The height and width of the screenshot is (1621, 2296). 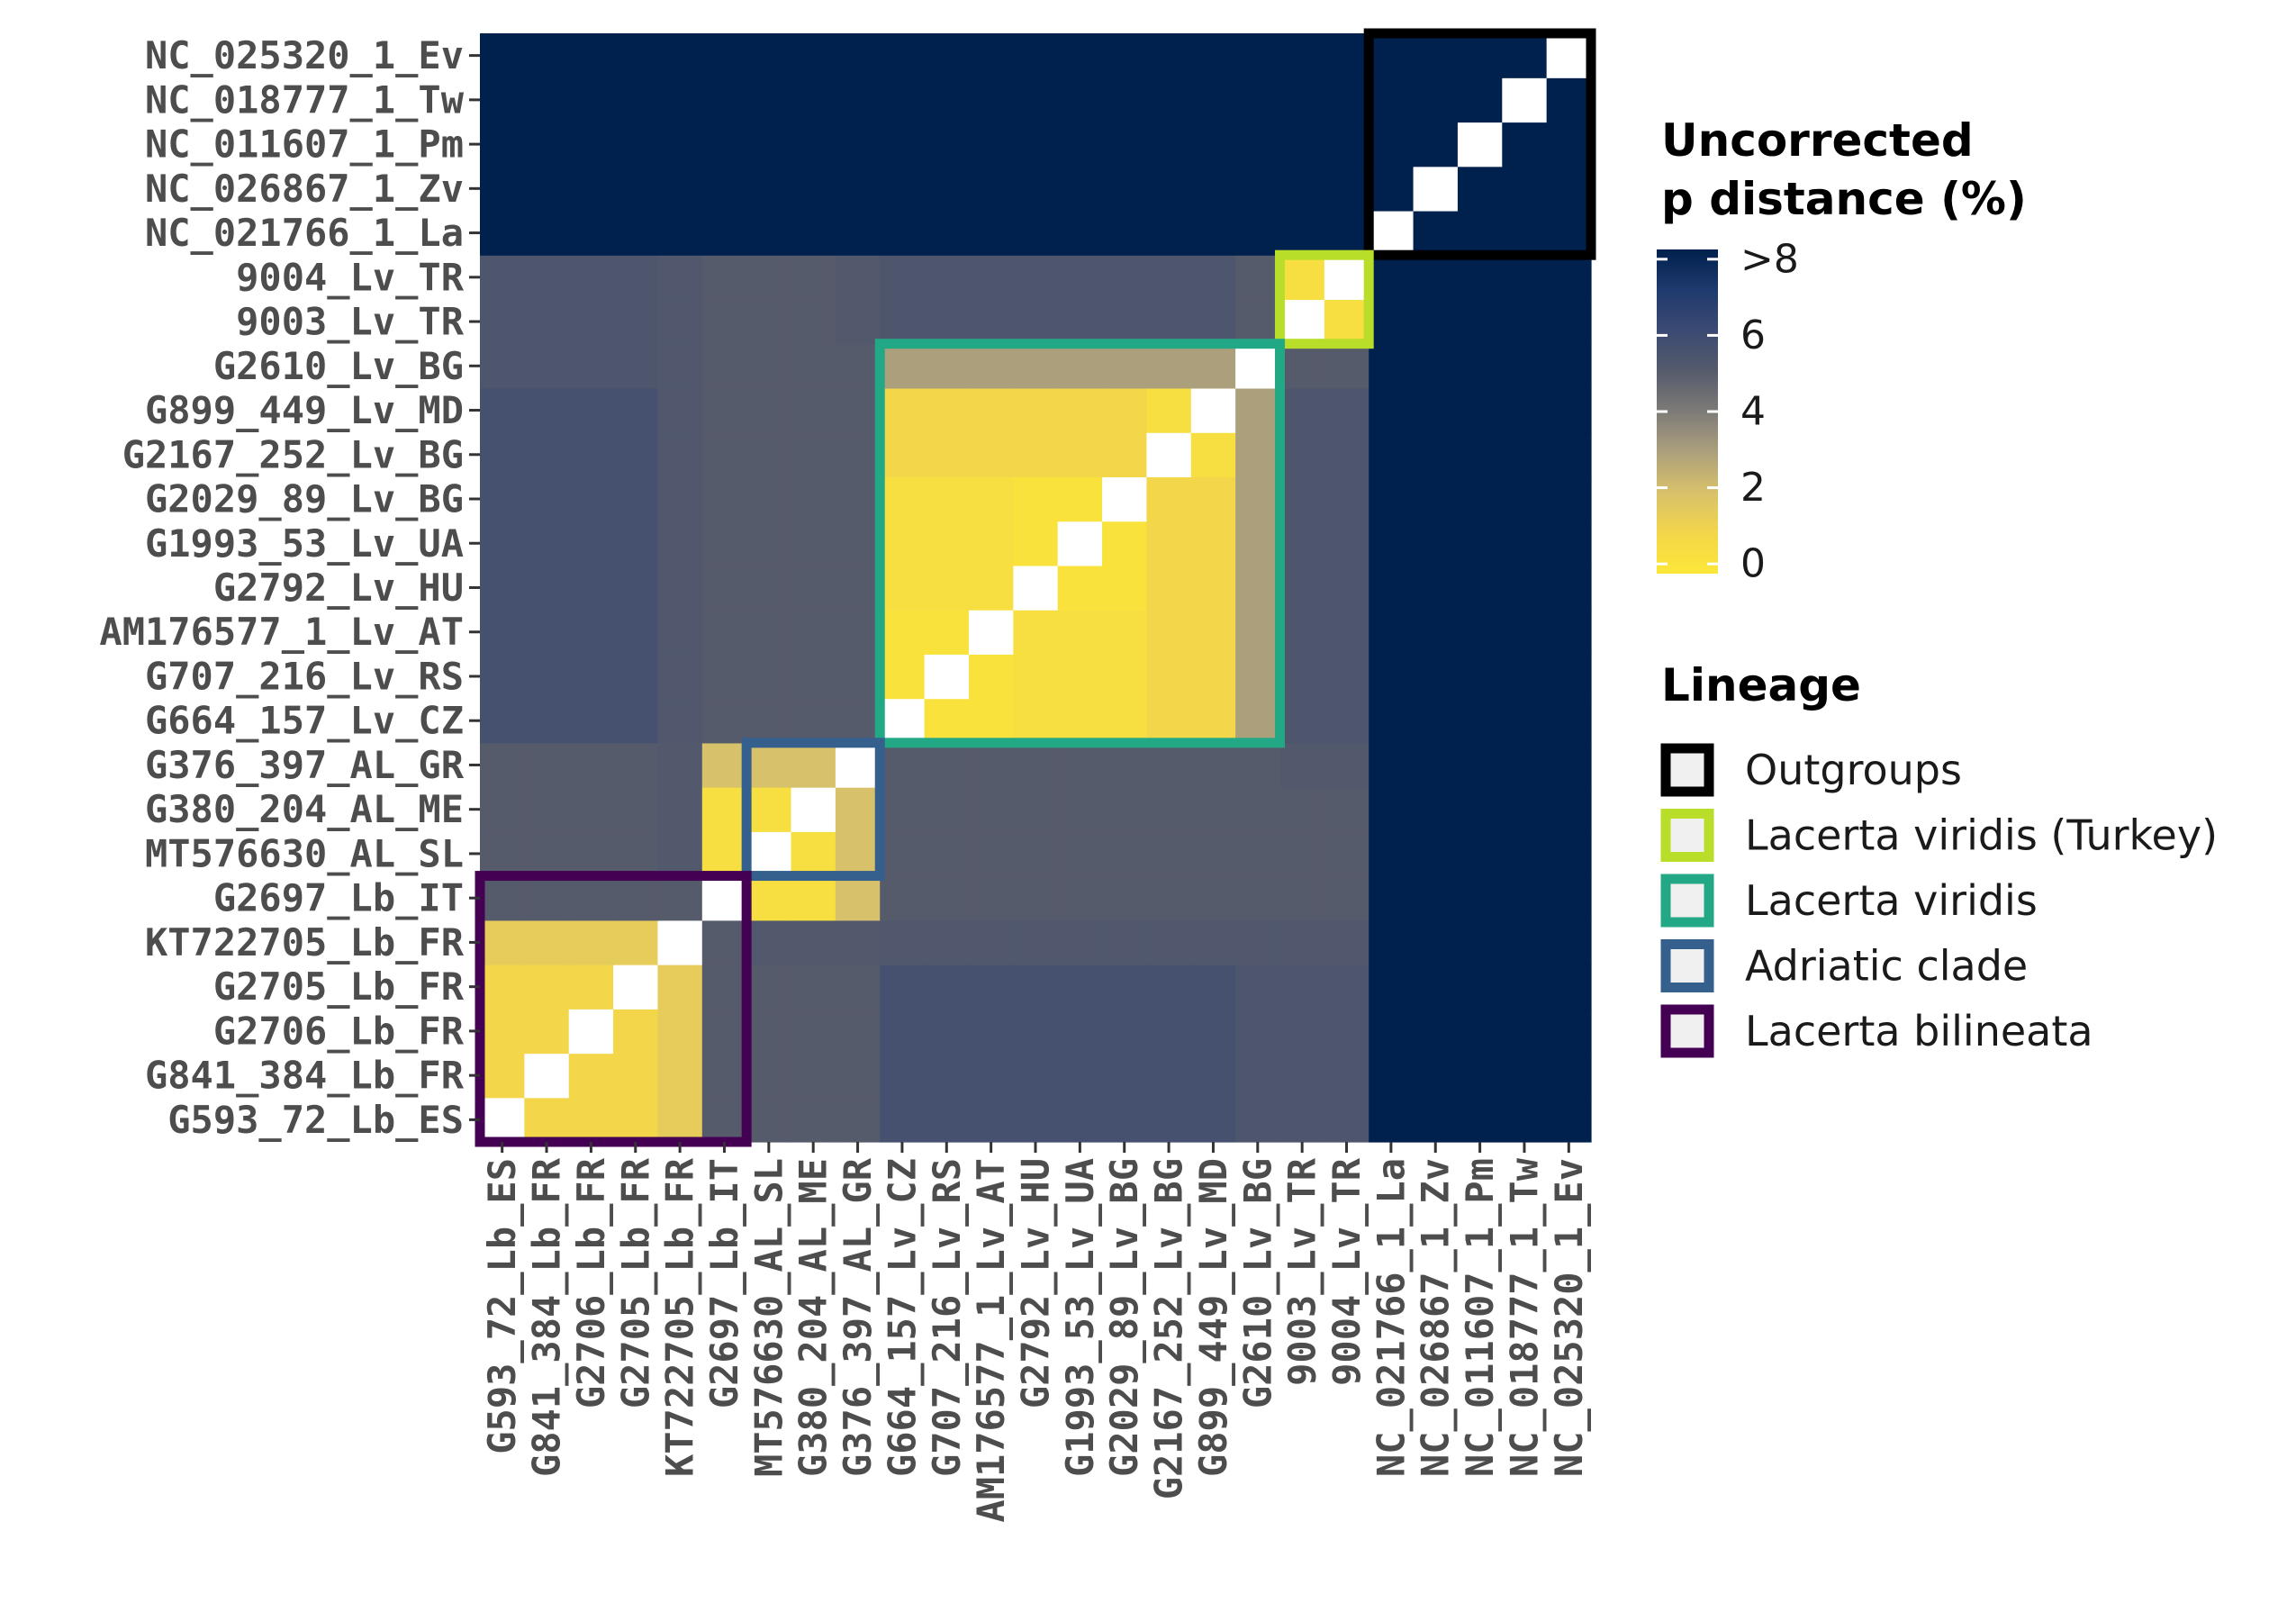 I want to click on lineage-legend-title: Lineage, so click(x=1761, y=685).